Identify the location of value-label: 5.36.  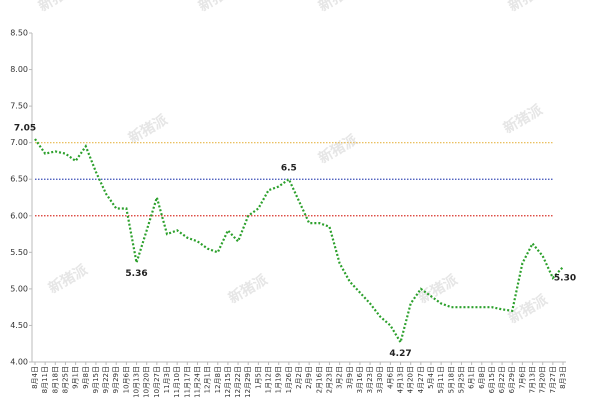
(136, 274).